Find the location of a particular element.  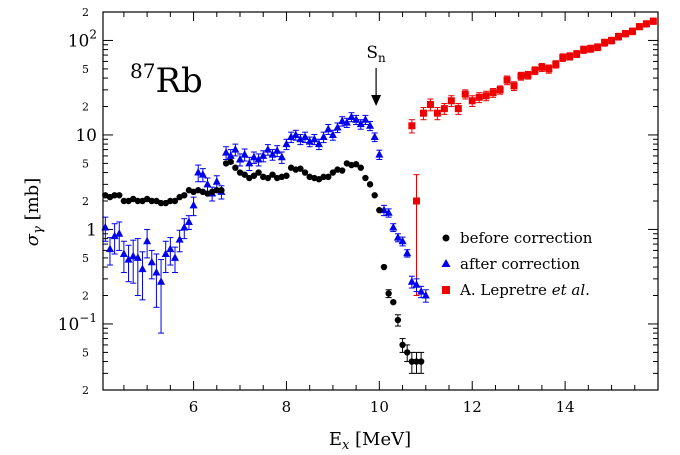

annotation-arrow-head is located at coordinates (376, 100).